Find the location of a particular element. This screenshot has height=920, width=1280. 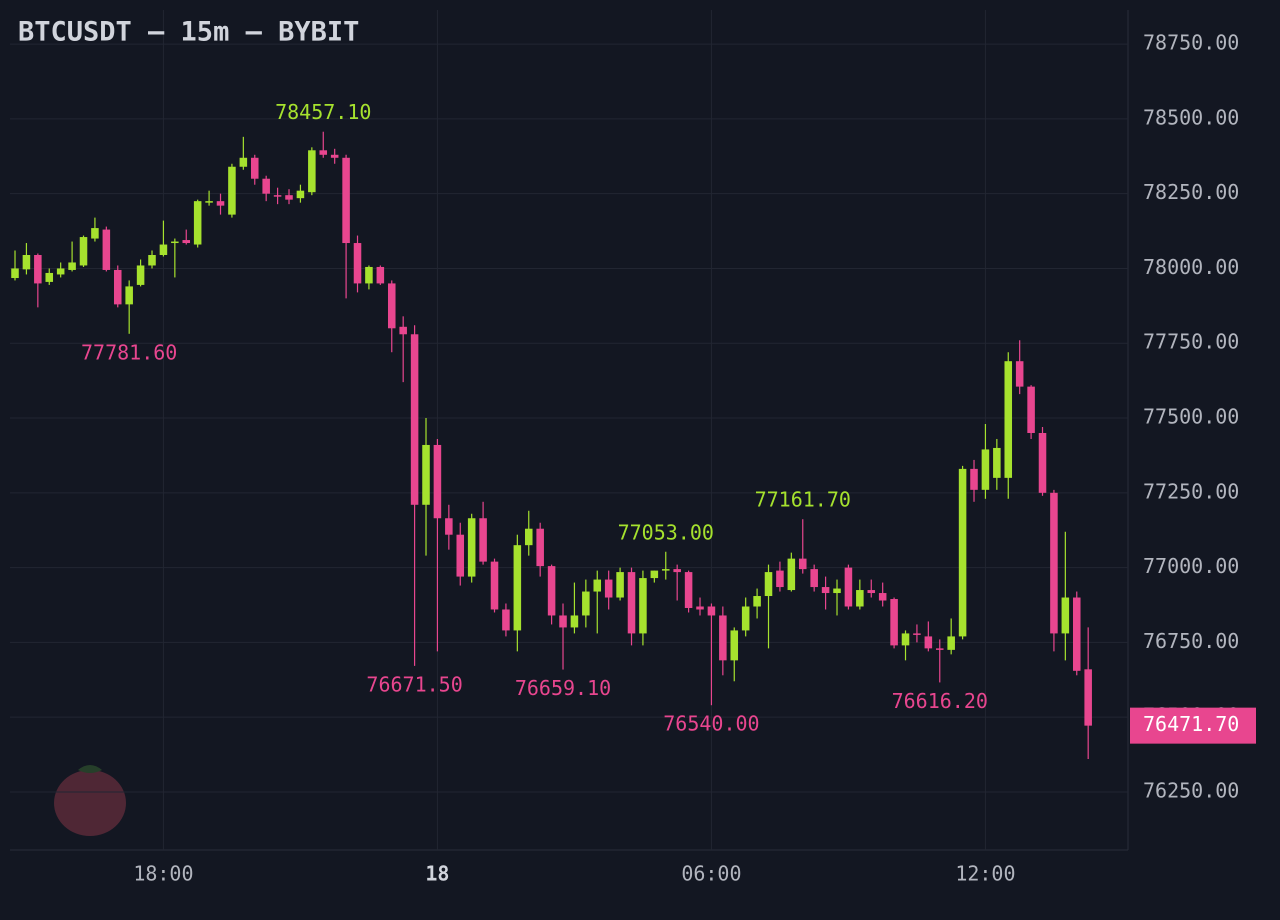

y-tick-label: 78000.00 is located at coordinates (1191, 267).